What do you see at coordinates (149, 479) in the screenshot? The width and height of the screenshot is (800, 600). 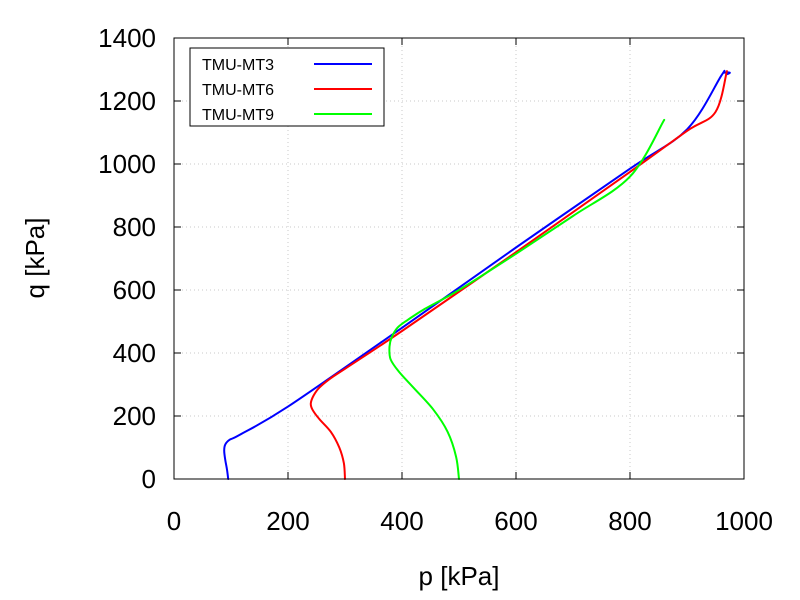 I see `y-tick-label: 0` at bounding box center [149, 479].